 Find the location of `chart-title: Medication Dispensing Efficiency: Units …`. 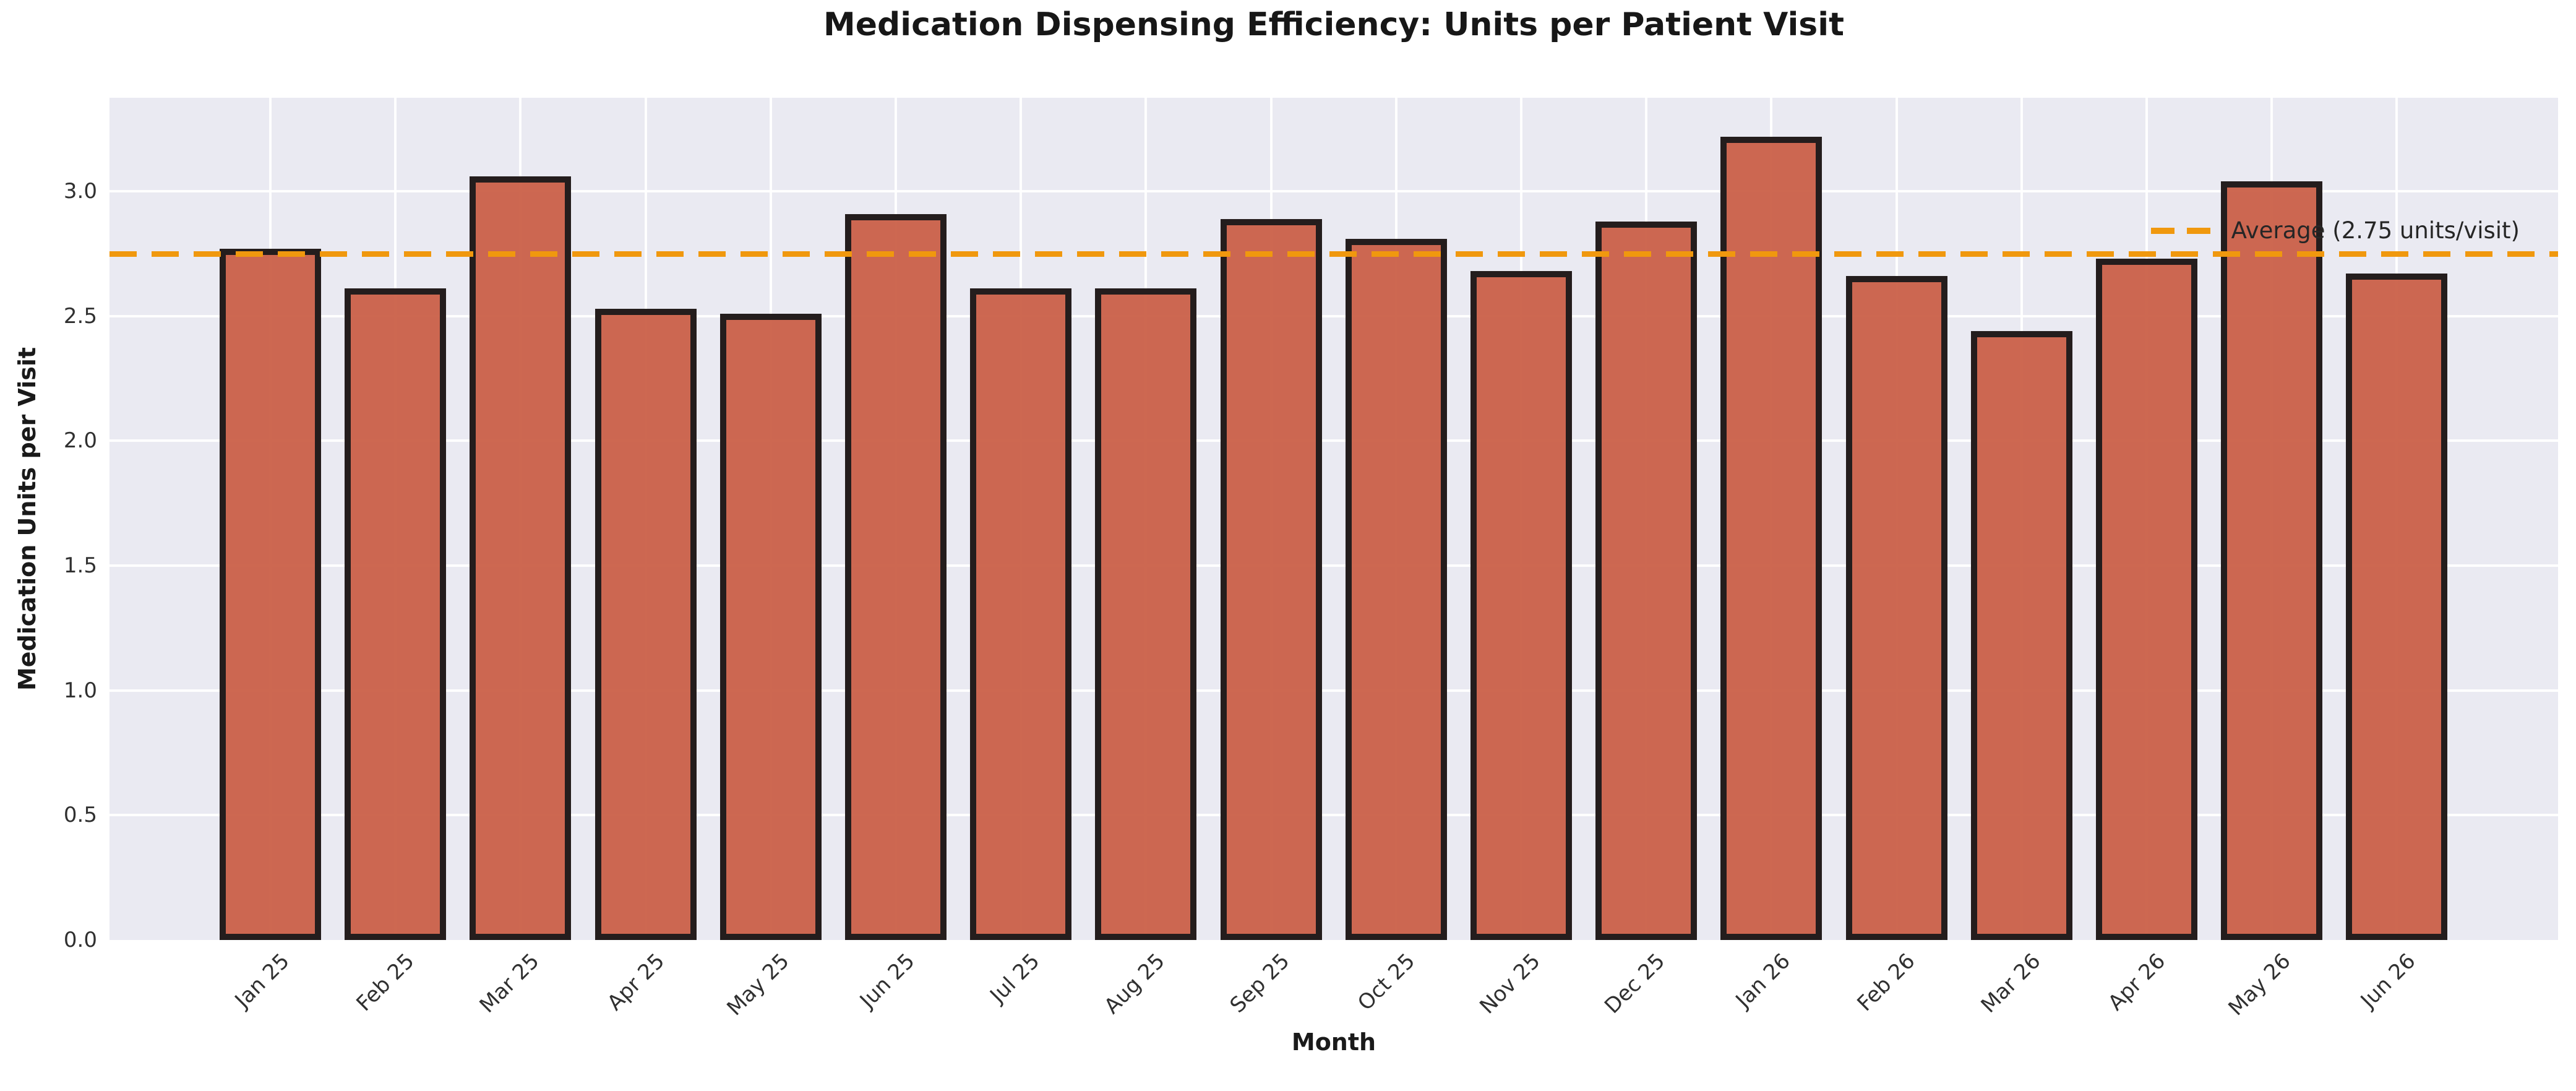

chart-title: Medication Dispensing Efficiency: Units … is located at coordinates (1333, 25).